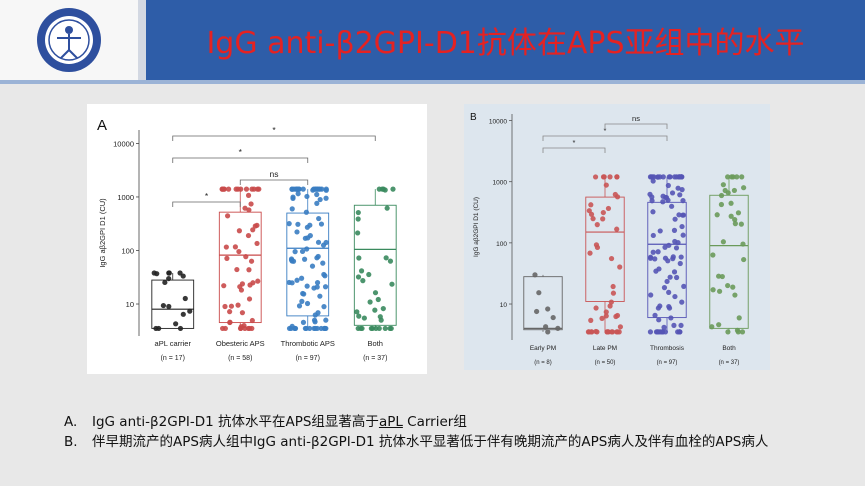  Describe the element at coordinates (308, 343) in the screenshot. I see `x-category-label: Thrombotic APS` at that location.